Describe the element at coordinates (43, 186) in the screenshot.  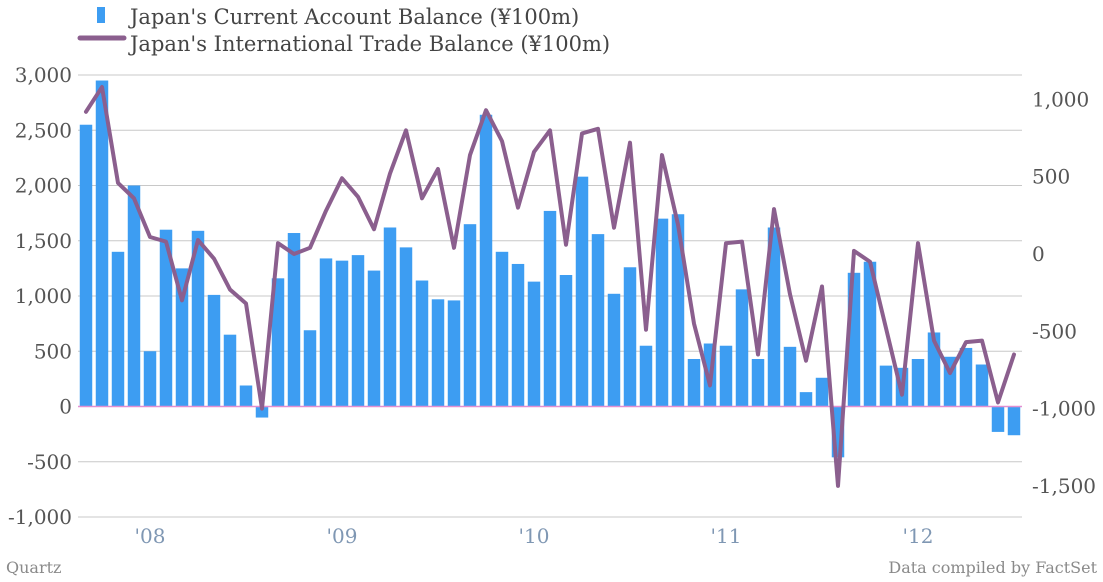
I see `left-tick-label: 2,000` at that location.